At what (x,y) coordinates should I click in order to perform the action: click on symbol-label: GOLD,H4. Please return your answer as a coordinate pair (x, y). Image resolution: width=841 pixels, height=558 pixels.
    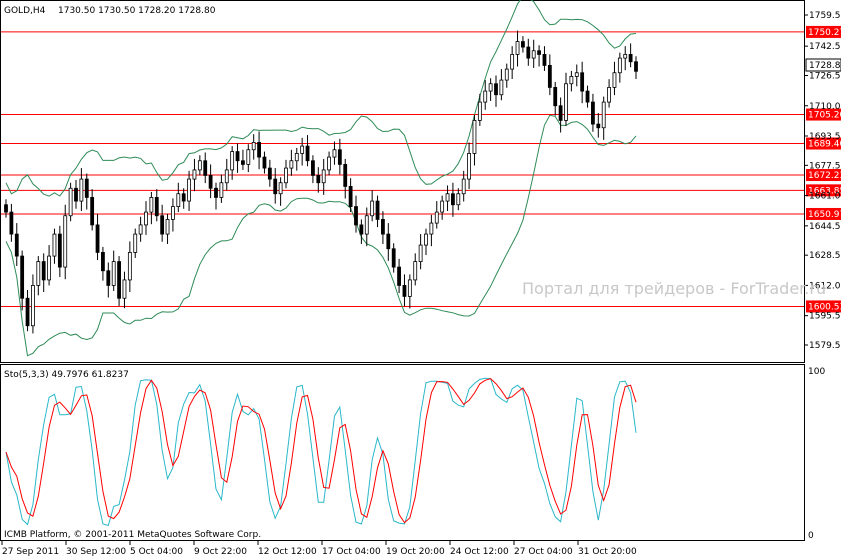
    Looking at the image, I should click on (25, 11).